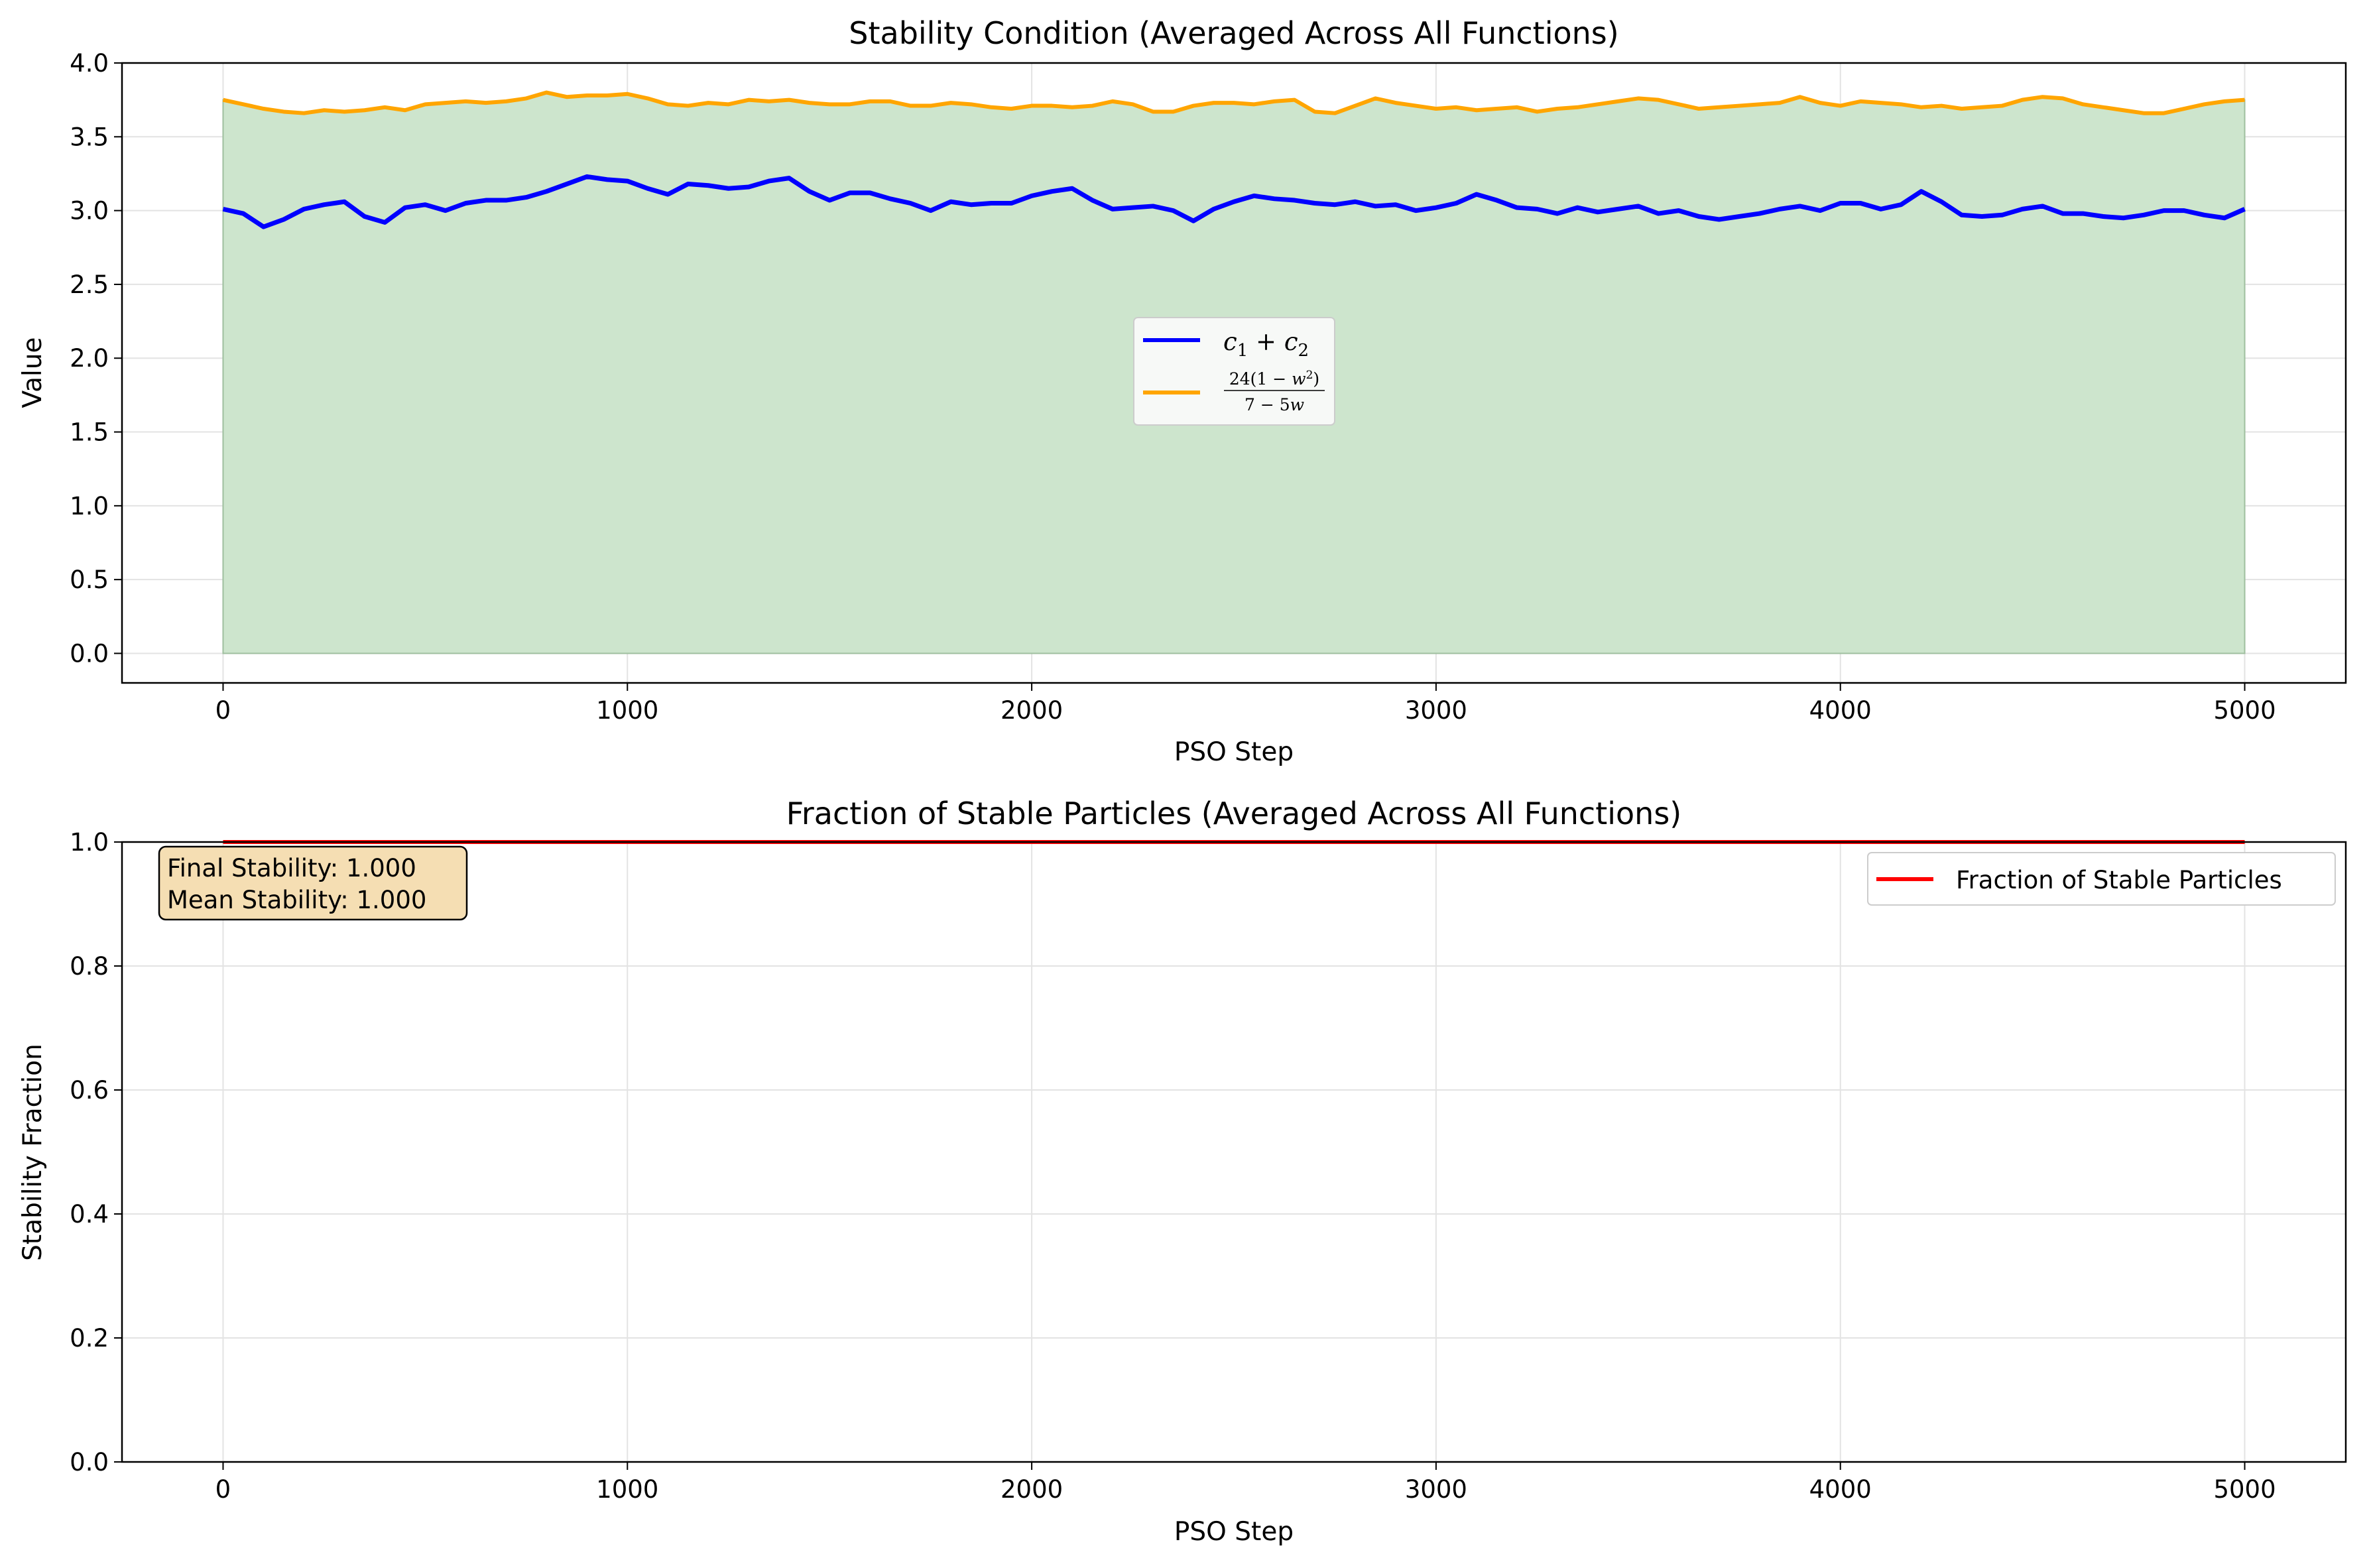 The height and width of the screenshot is (1568, 2367). Describe the element at coordinates (1234, 1532) in the screenshot. I see `panel2-x-axis-label: PSO Step` at that location.